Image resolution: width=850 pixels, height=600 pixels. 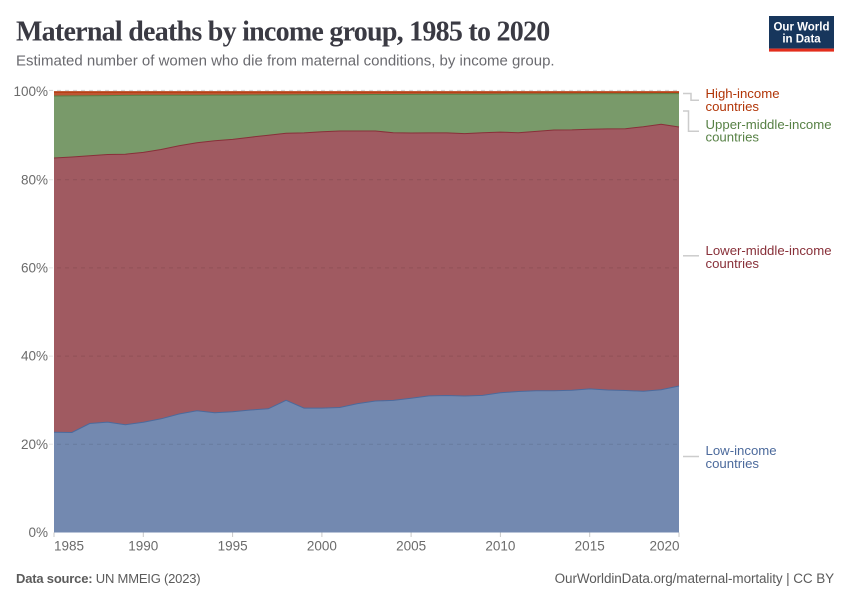 What do you see at coordinates (108, 578) in the screenshot?
I see `svg-text: Data source: UN MMEIG (2023)` at bounding box center [108, 578].